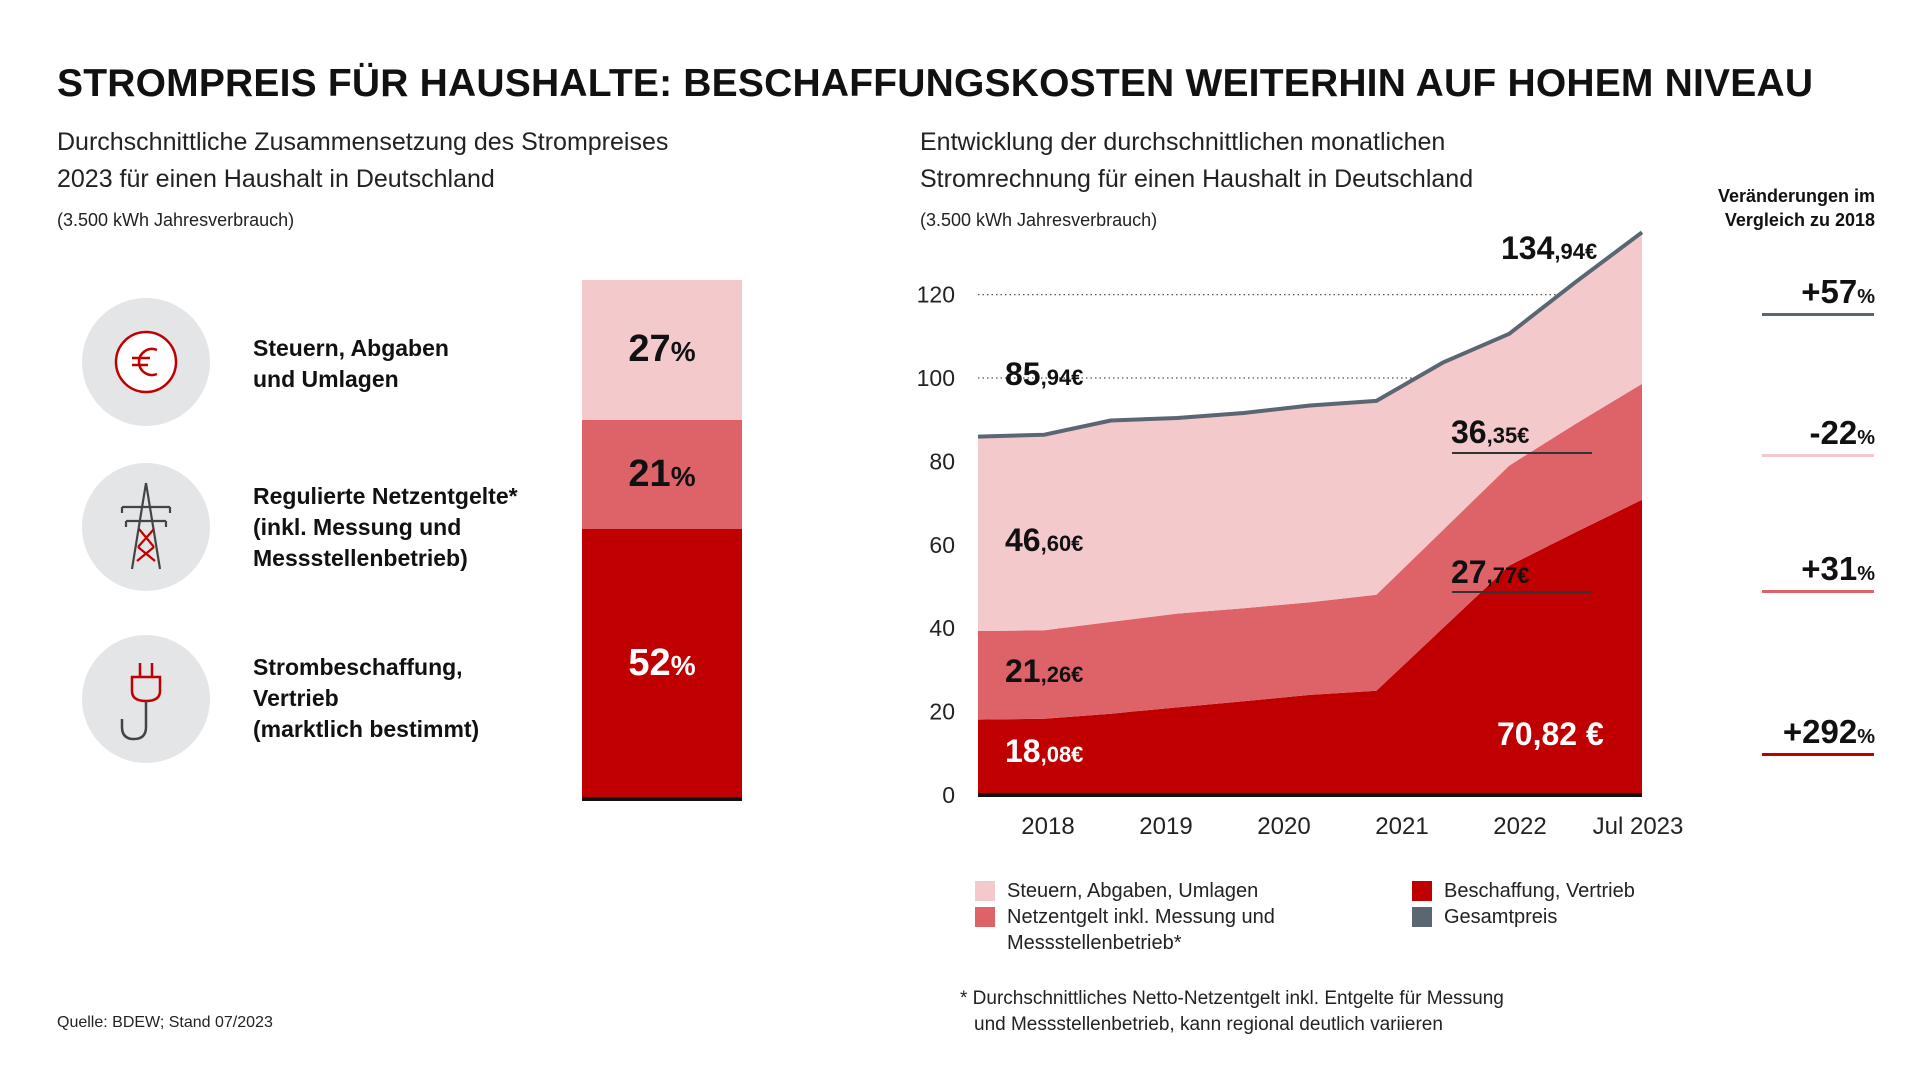  I want to click on legend-swatch-procurement, so click(1422, 891).